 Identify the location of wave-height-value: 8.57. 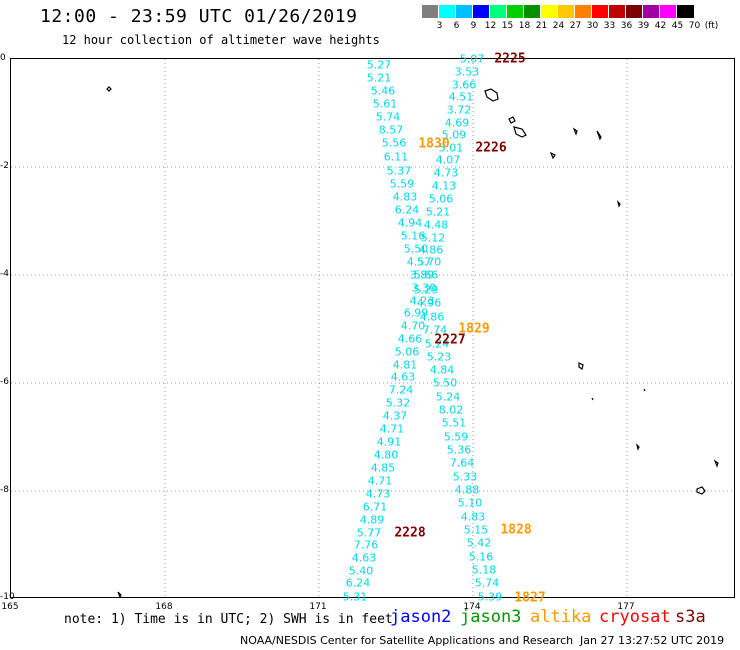
(391, 130).